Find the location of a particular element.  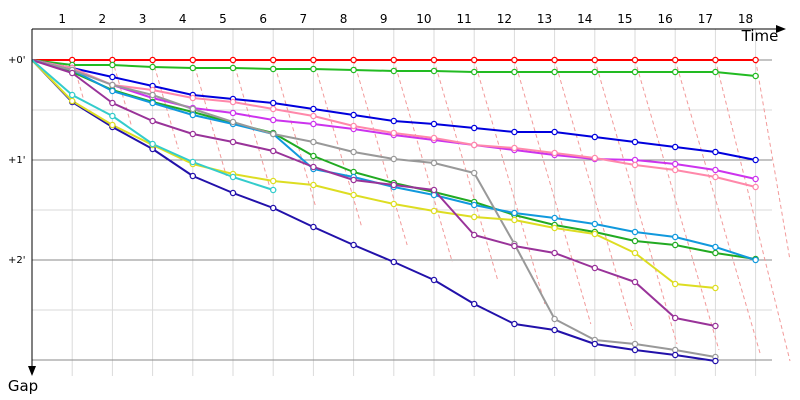

x-axis-title: Time is located at coordinates (760, 36).